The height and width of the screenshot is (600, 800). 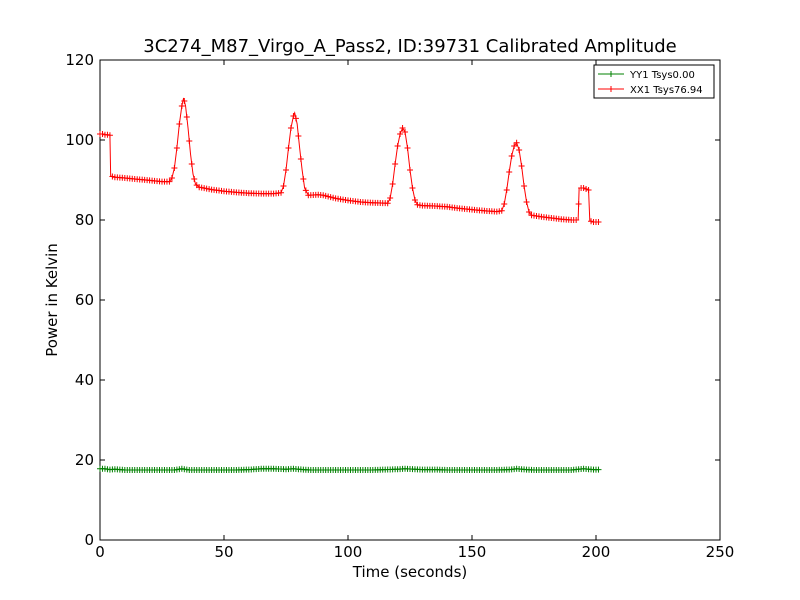 I want to click on y-tick-label: 80, so click(x=84, y=220).